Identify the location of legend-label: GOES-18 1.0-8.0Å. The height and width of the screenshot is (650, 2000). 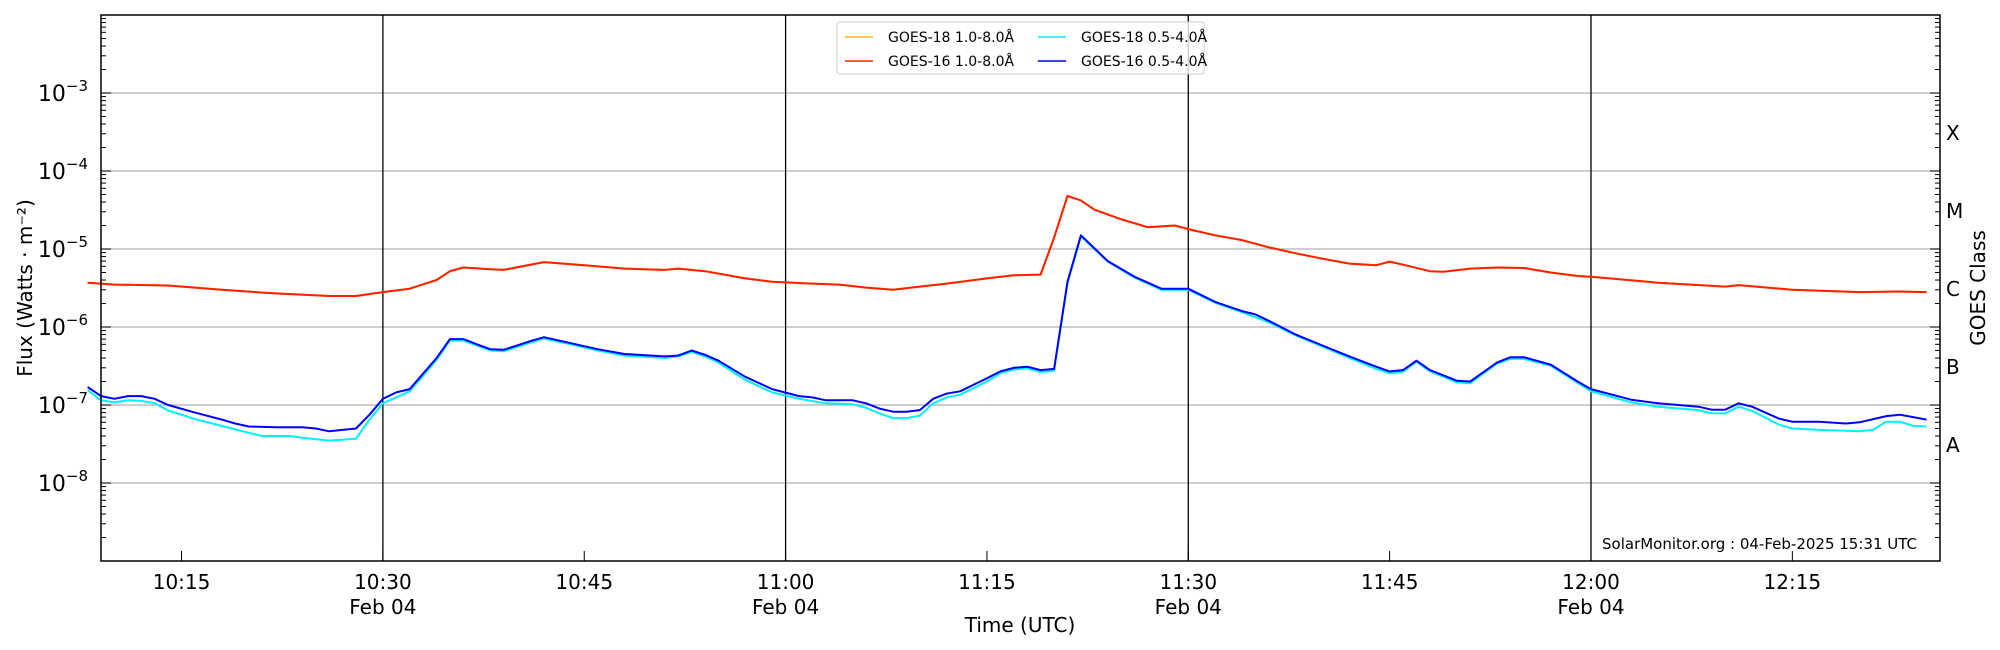
(951, 37).